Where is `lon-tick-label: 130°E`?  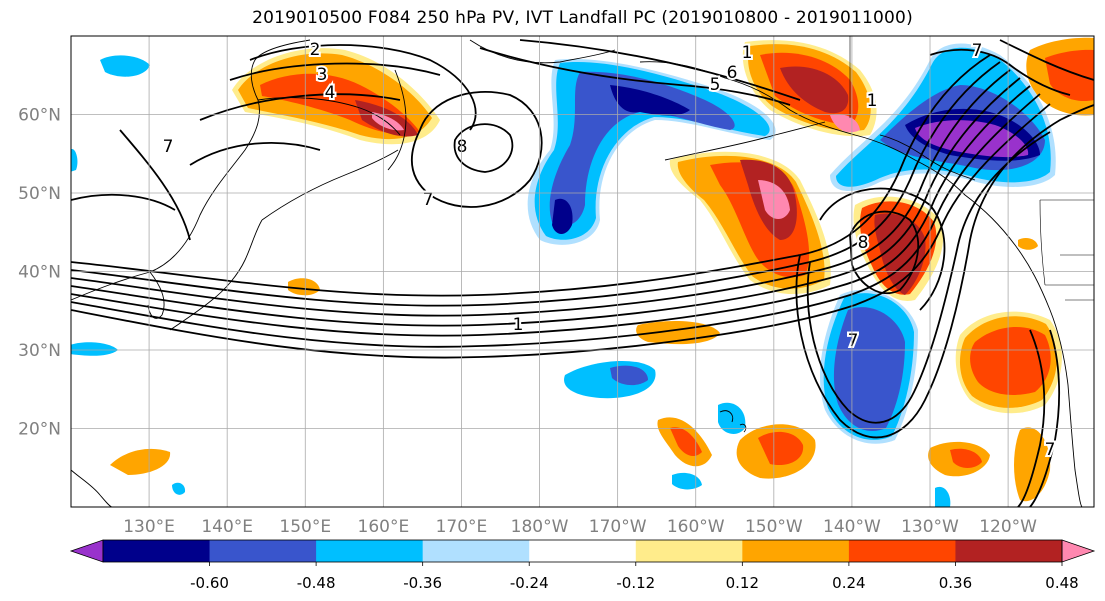 lon-tick-label: 130°E is located at coordinates (149, 527).